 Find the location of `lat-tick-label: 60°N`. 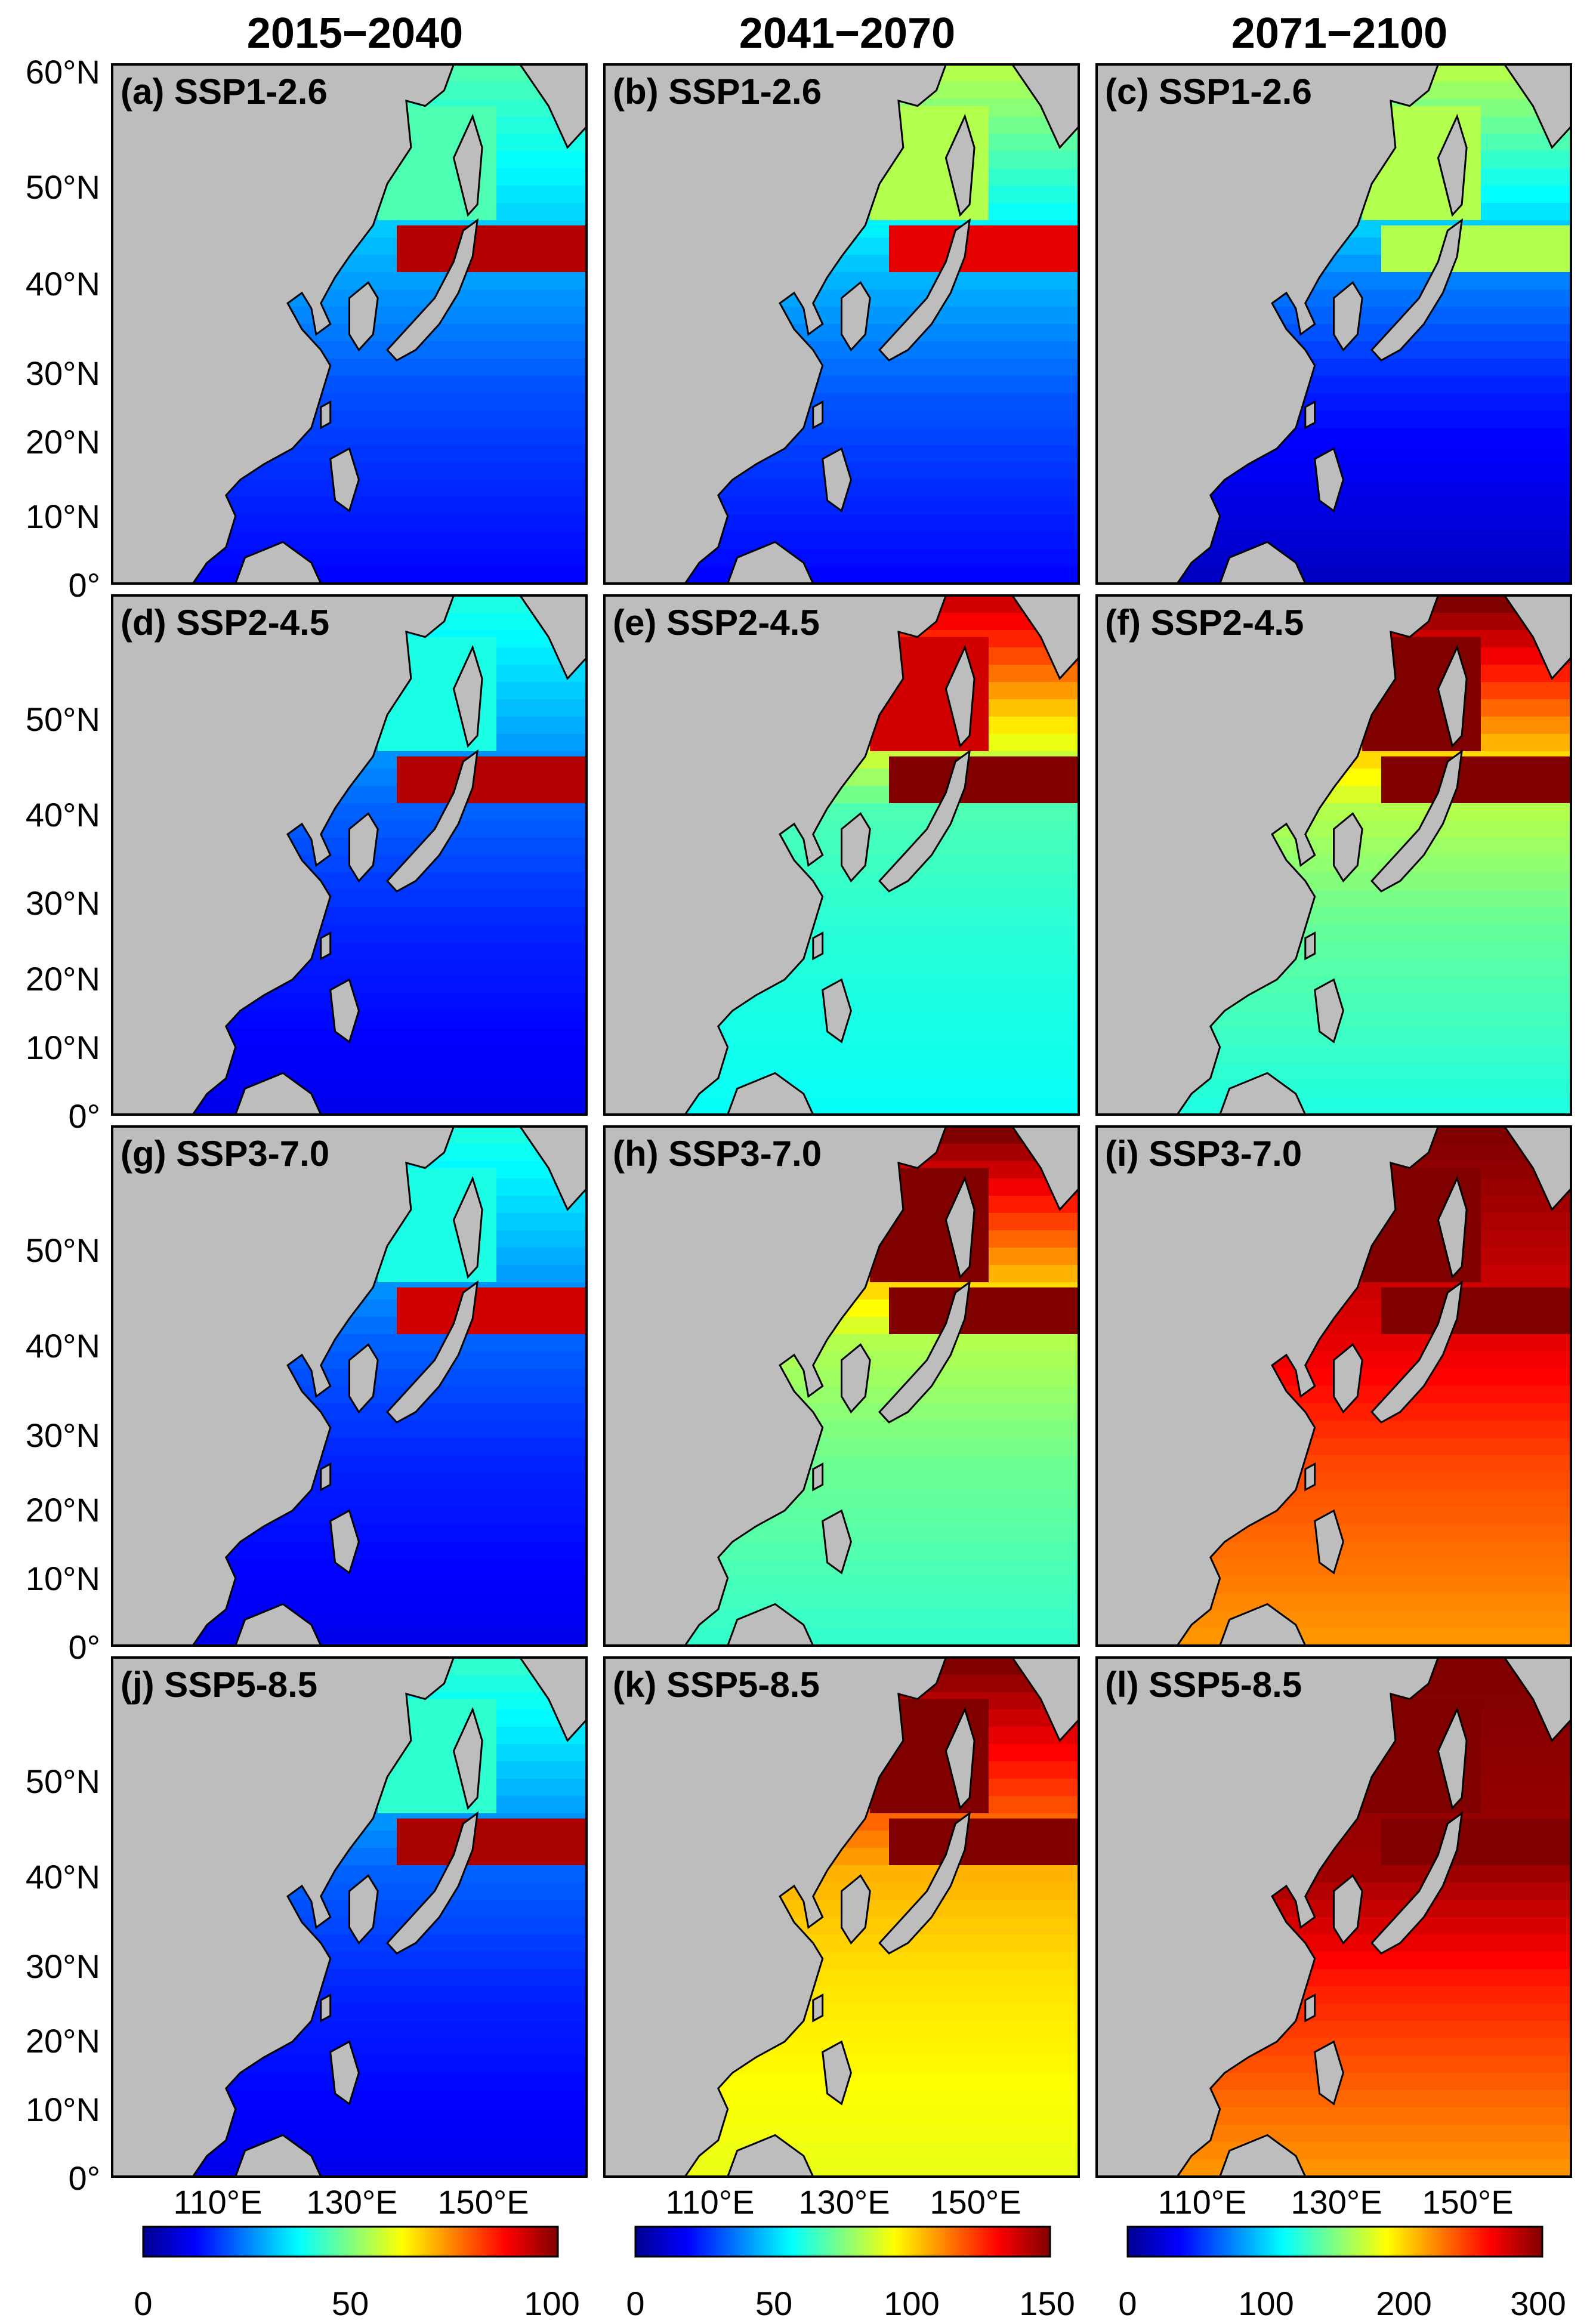

lat-tick-label: 60°N is located at coordinates (63, 72).